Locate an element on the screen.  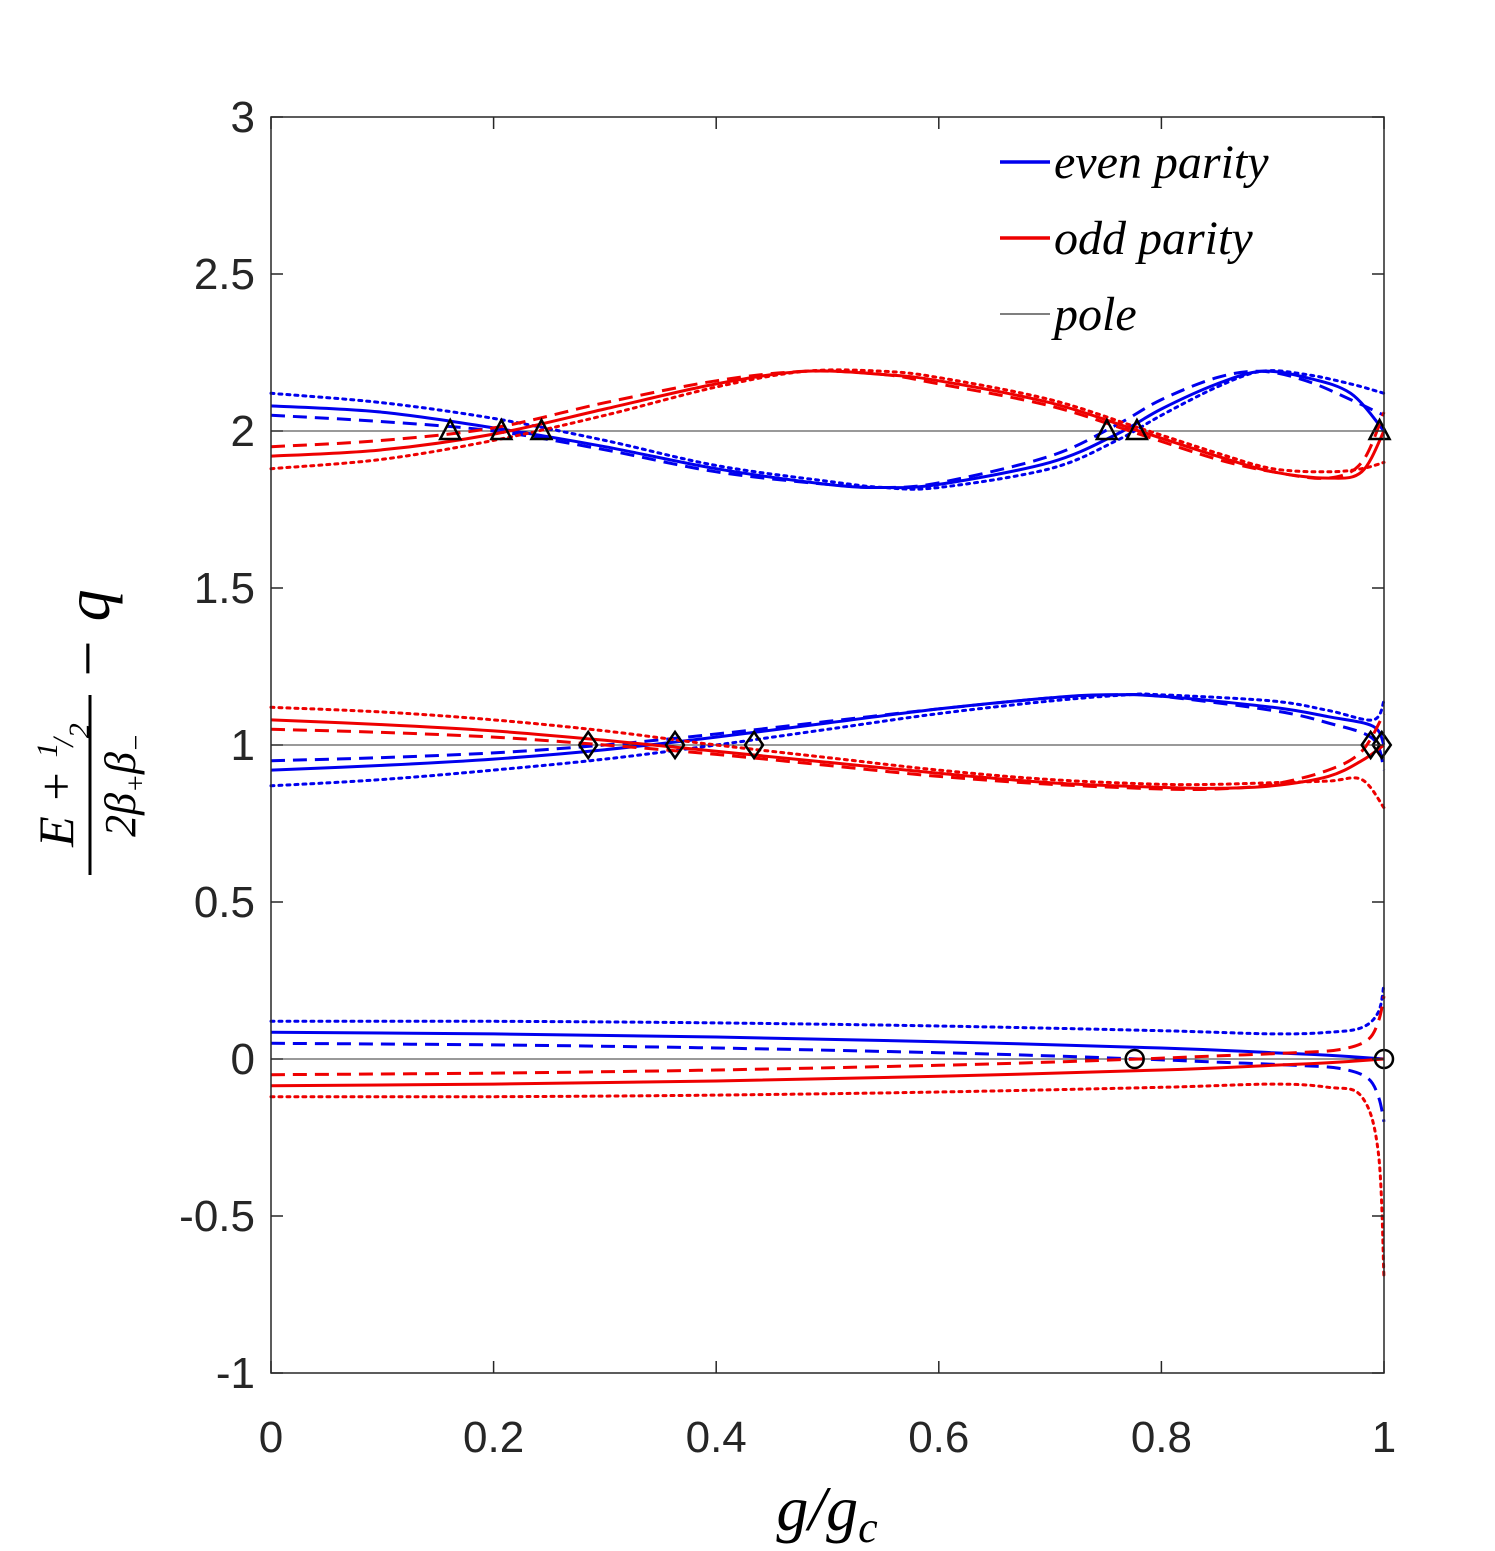
x-tick-label: 0 is located at coordinates (271, 1437).